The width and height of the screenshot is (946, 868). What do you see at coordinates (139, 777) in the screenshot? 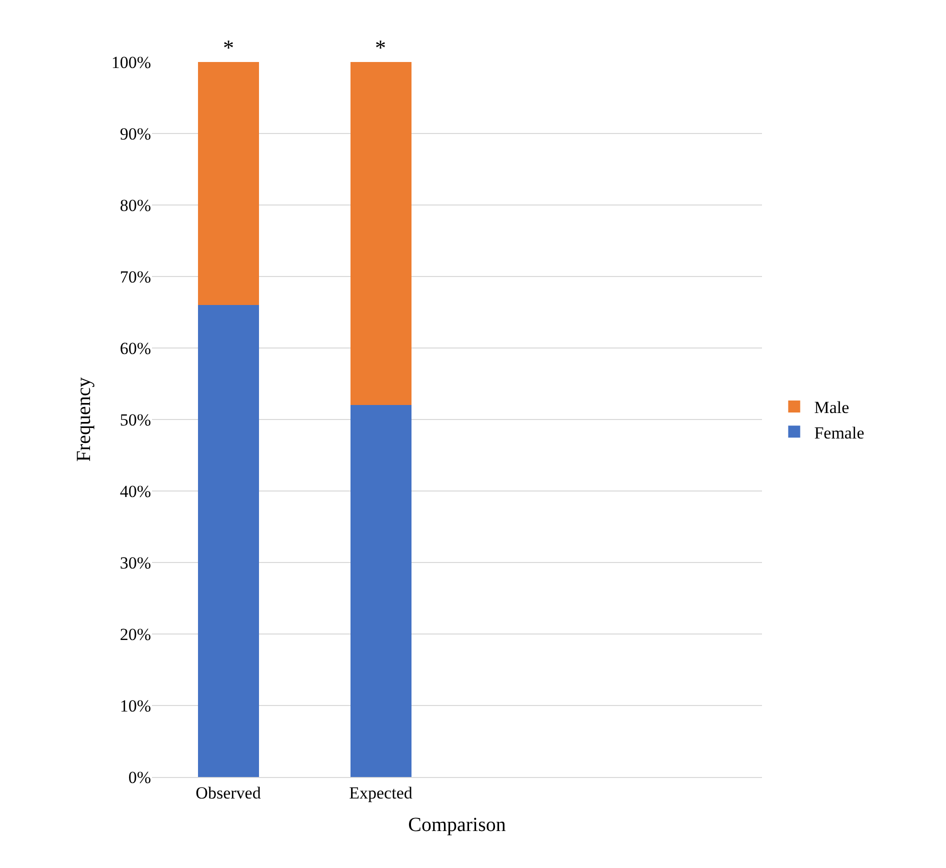
I see `y-tick-label: 0%` at bounding box center [139, 777].